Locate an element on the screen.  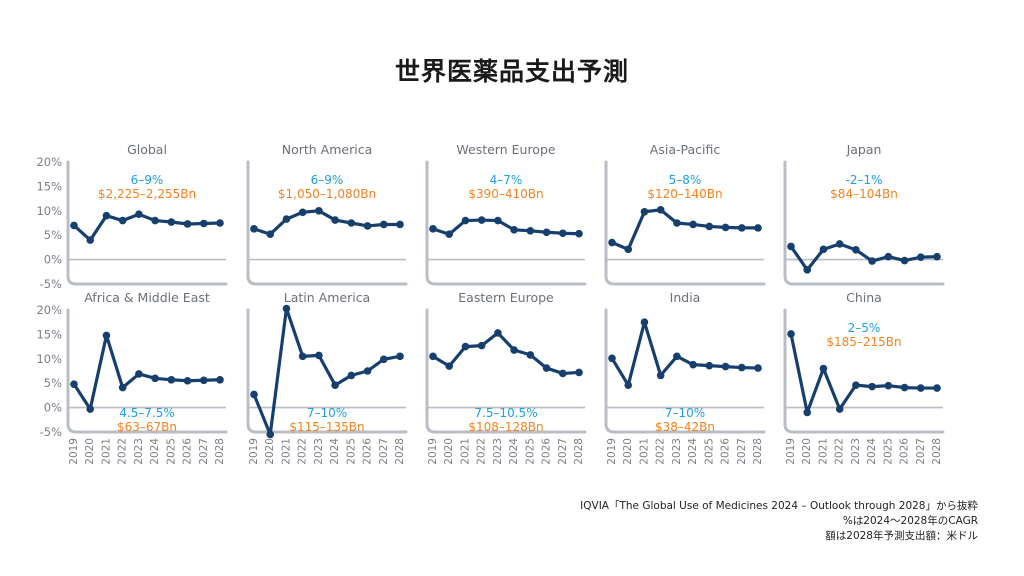
y-tick-label: -5% is located at coordinates (51, 432).